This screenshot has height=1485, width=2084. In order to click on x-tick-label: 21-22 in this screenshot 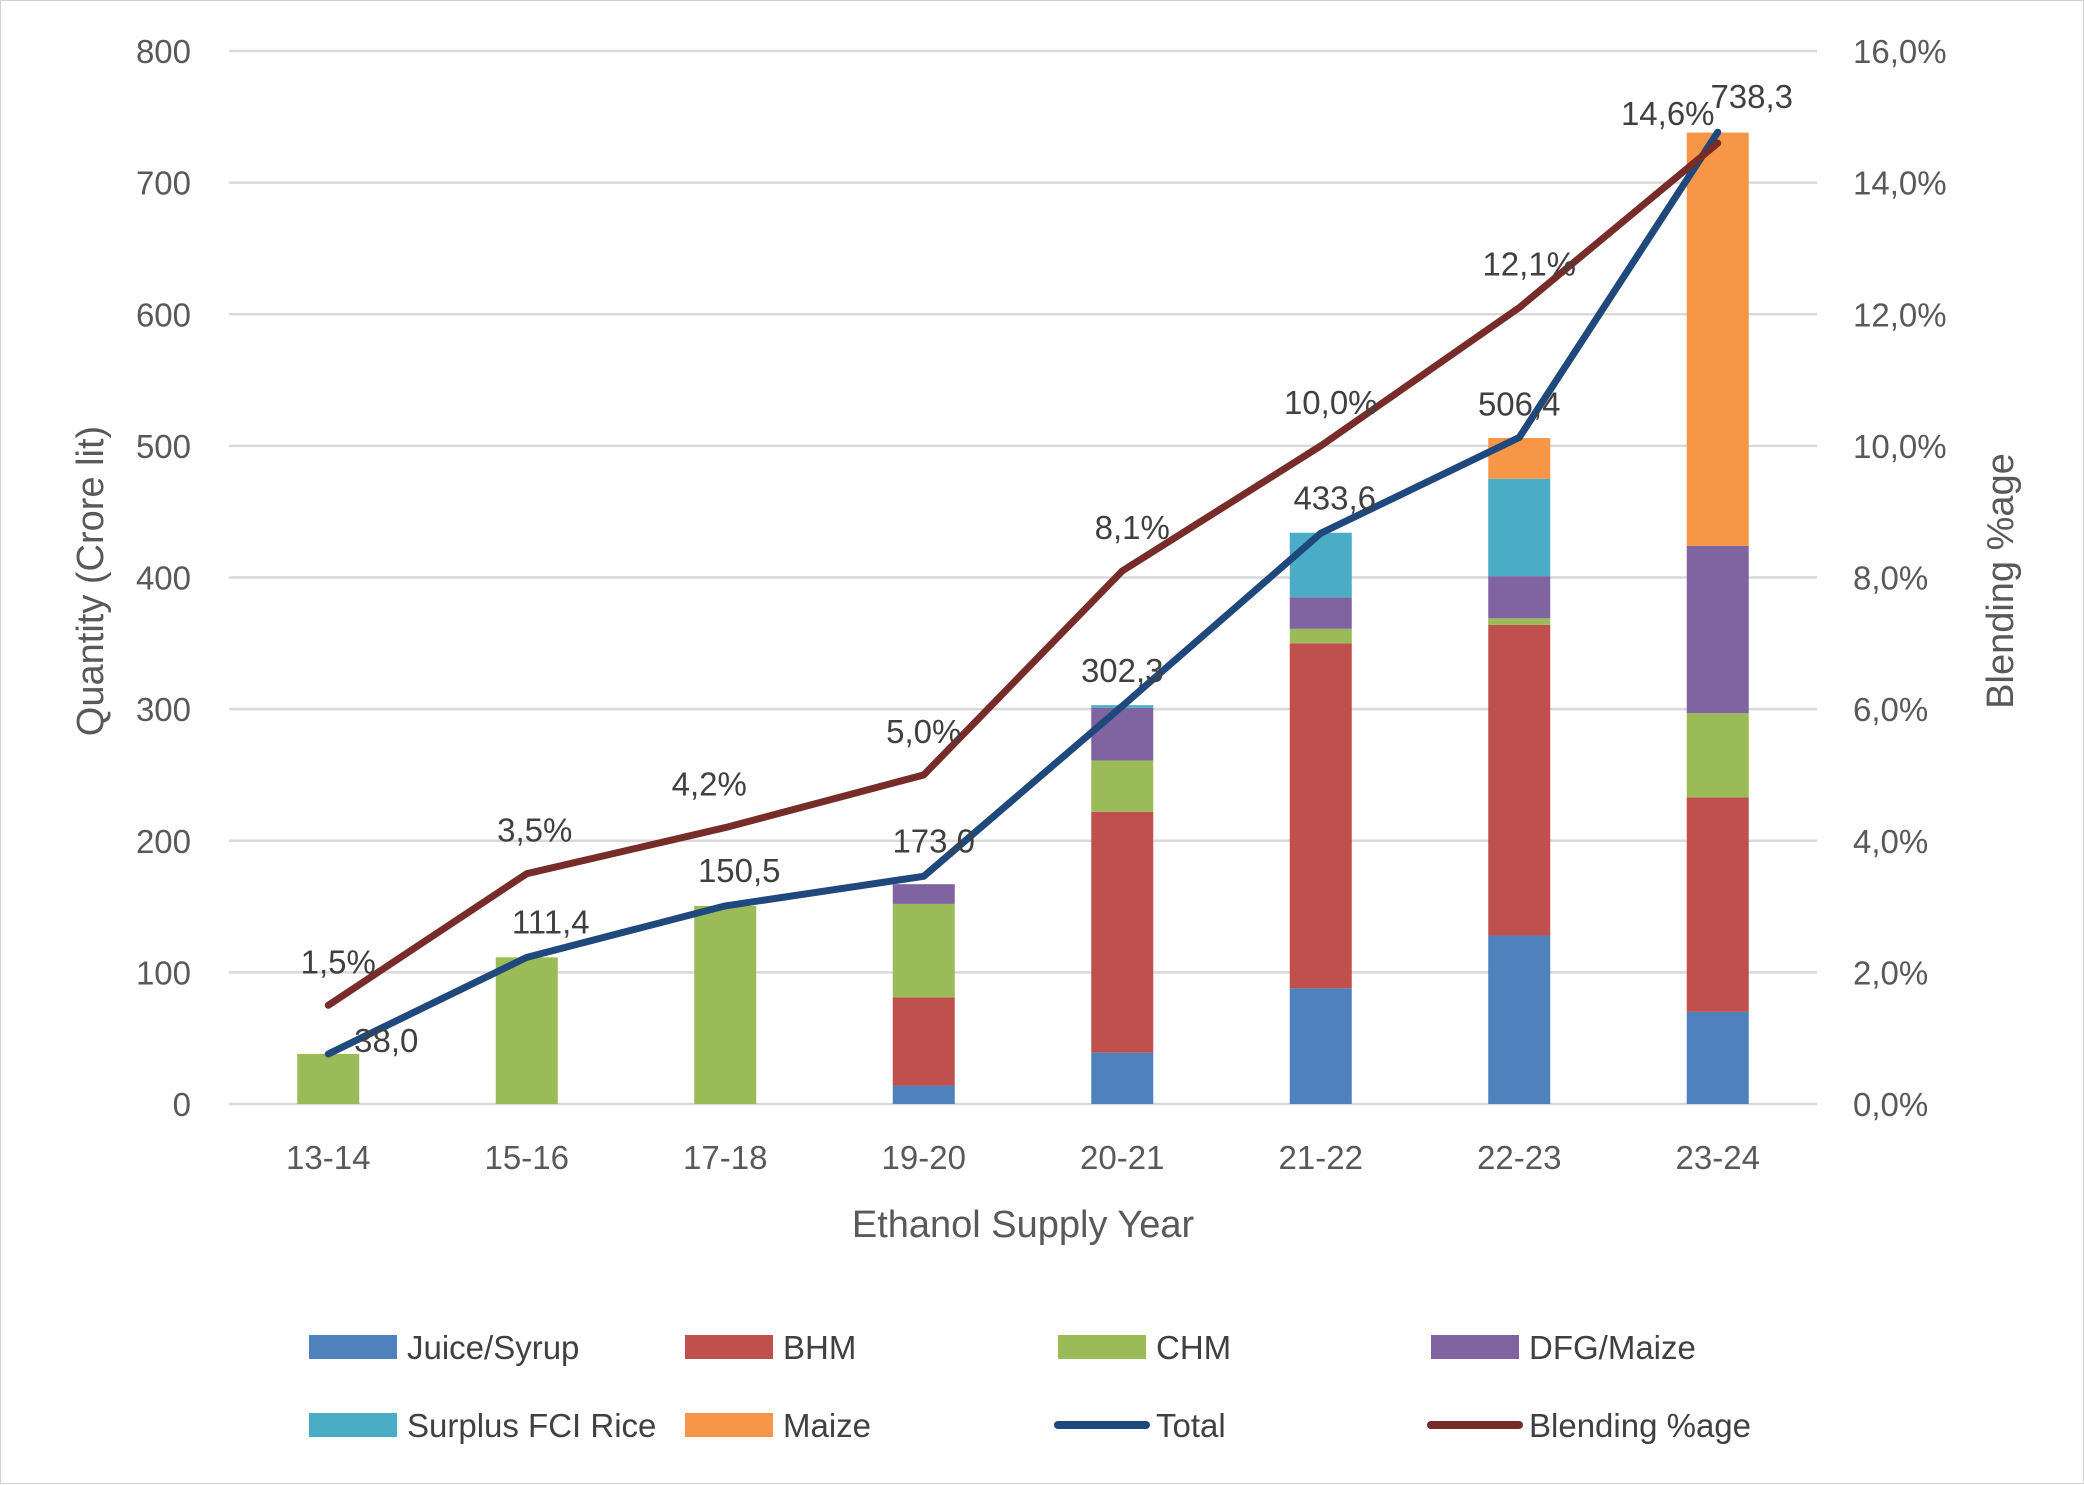, I will do `click(1321, 1157)`.